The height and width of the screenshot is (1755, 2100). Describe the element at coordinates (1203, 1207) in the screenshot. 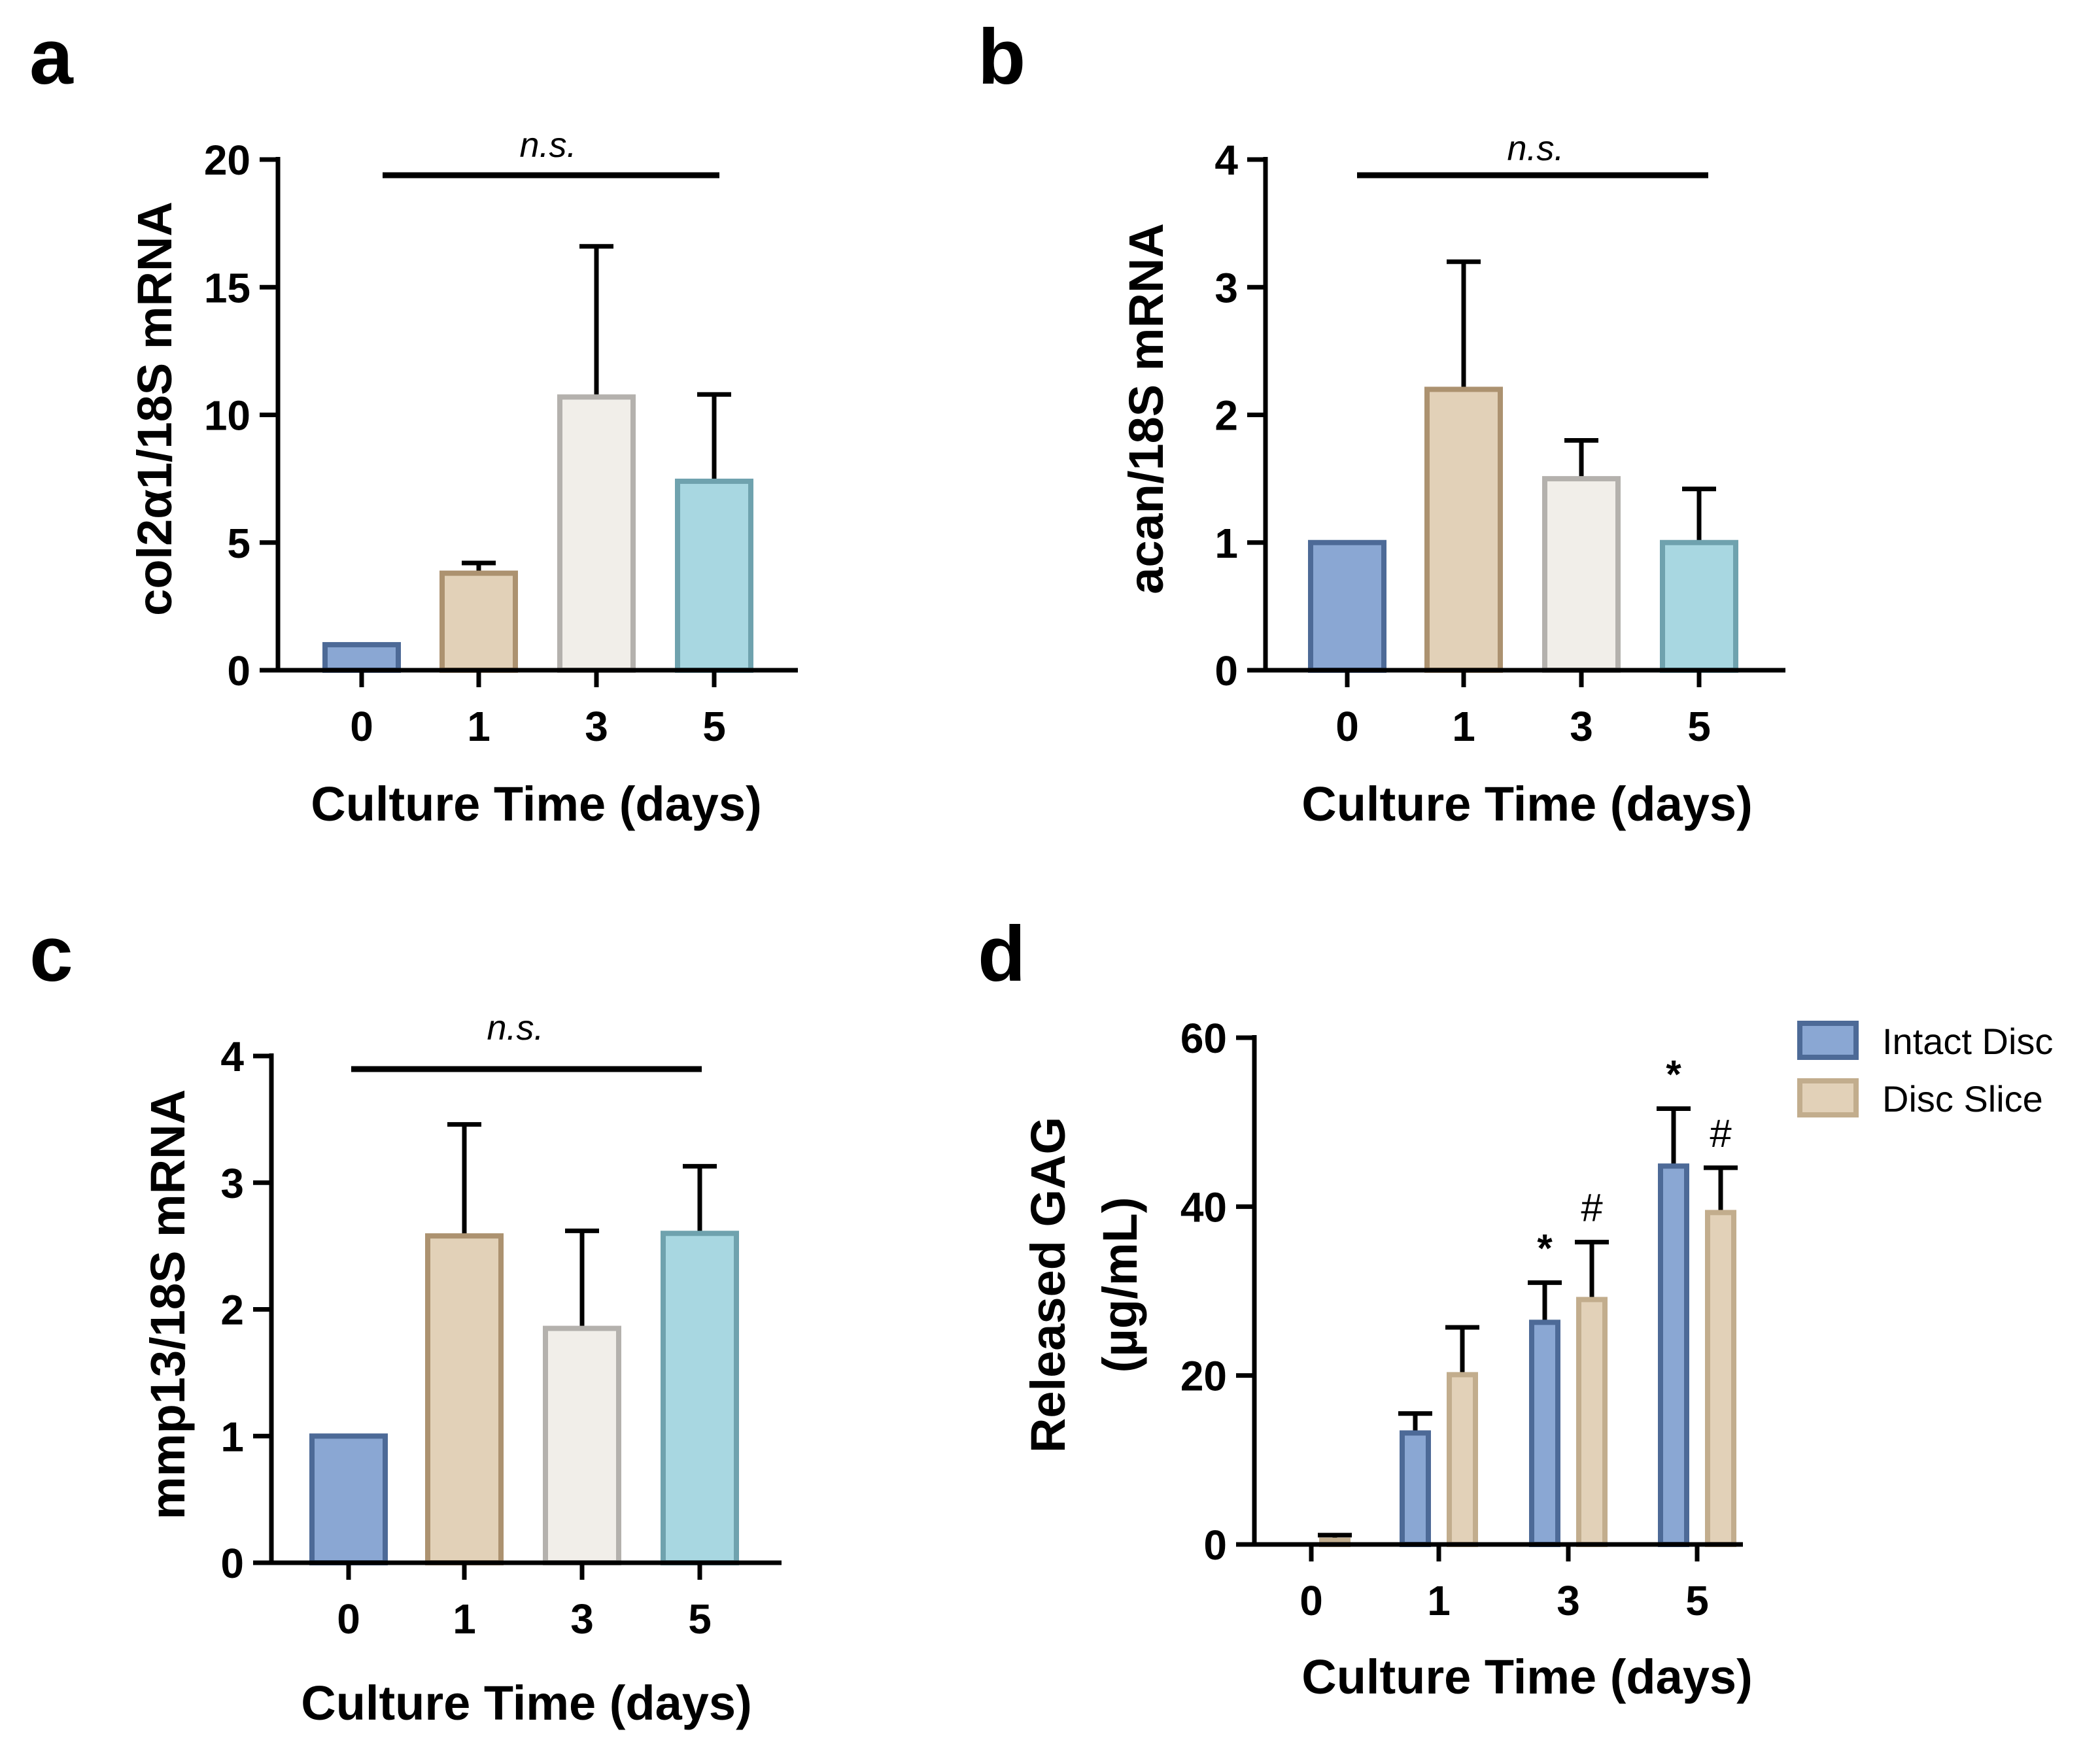

I see `y-tick-label-40: 40` at that location.